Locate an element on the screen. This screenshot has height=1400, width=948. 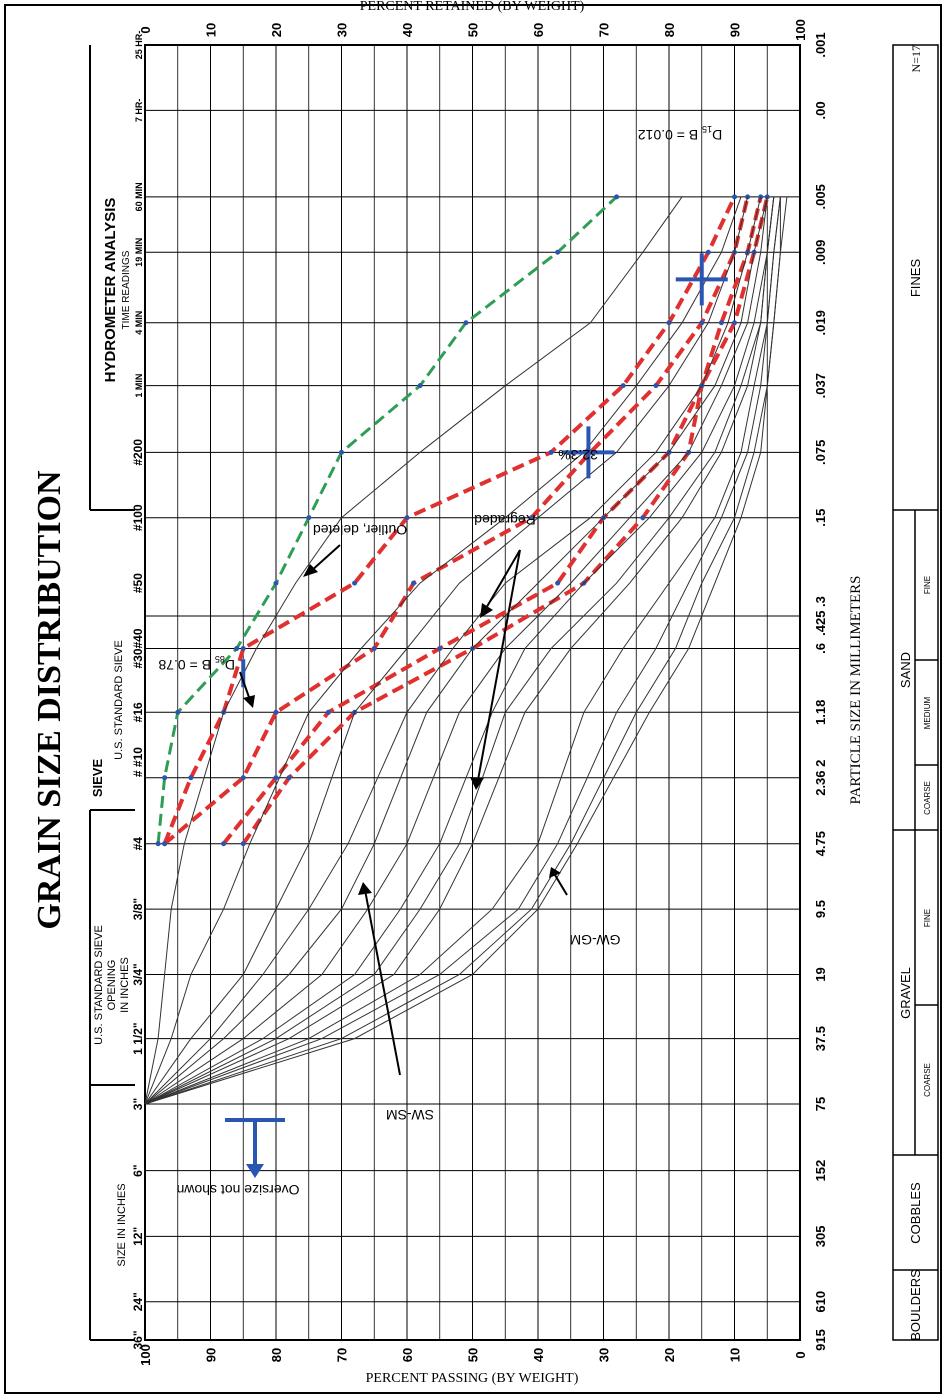
top-tick-label: 1 1/2" is located at coordinates (138, 1038).